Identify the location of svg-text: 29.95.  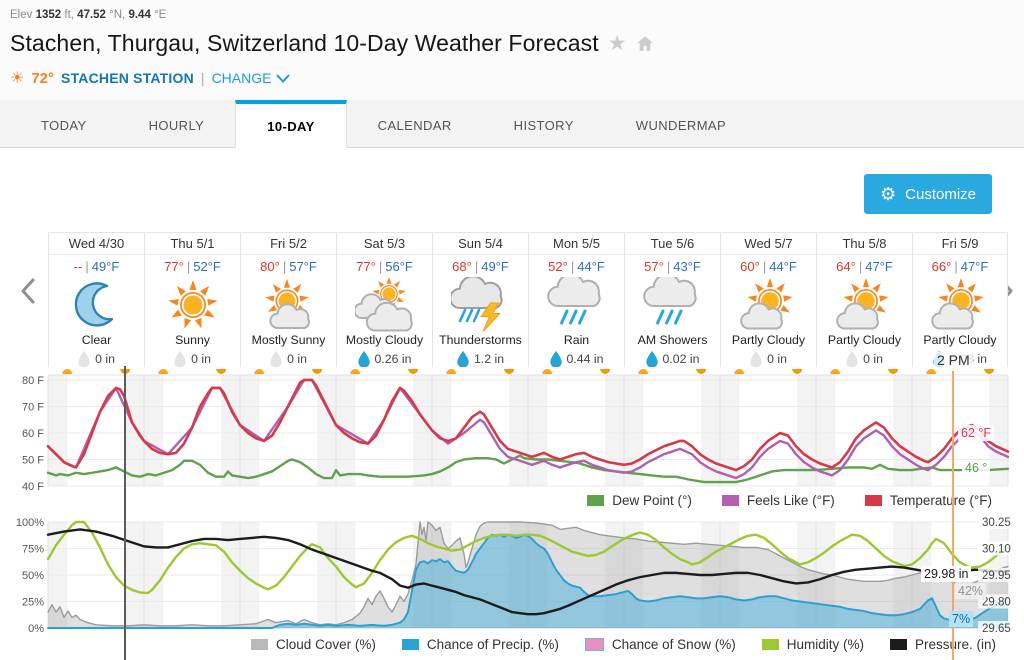
(996, 576).